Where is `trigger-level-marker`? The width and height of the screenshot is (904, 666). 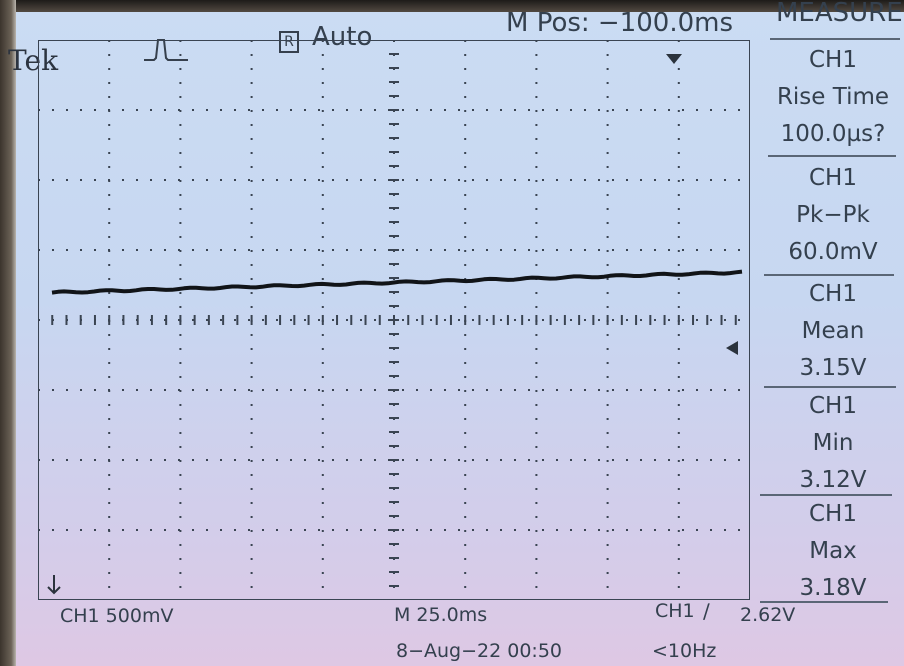
trigger-level-marker is located at coordinates (732, 348).